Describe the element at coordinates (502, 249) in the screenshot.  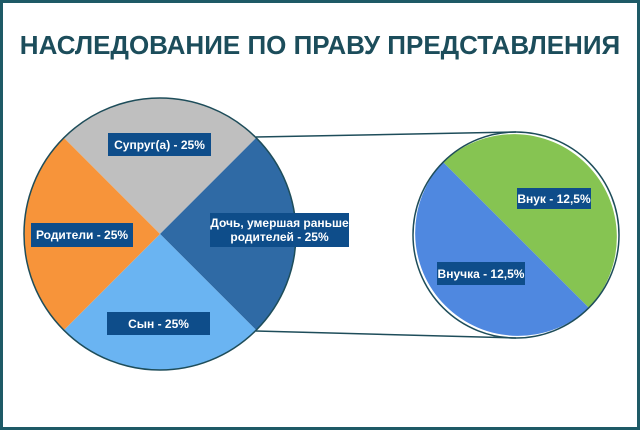
I see `slice-granddaughter` at that location.